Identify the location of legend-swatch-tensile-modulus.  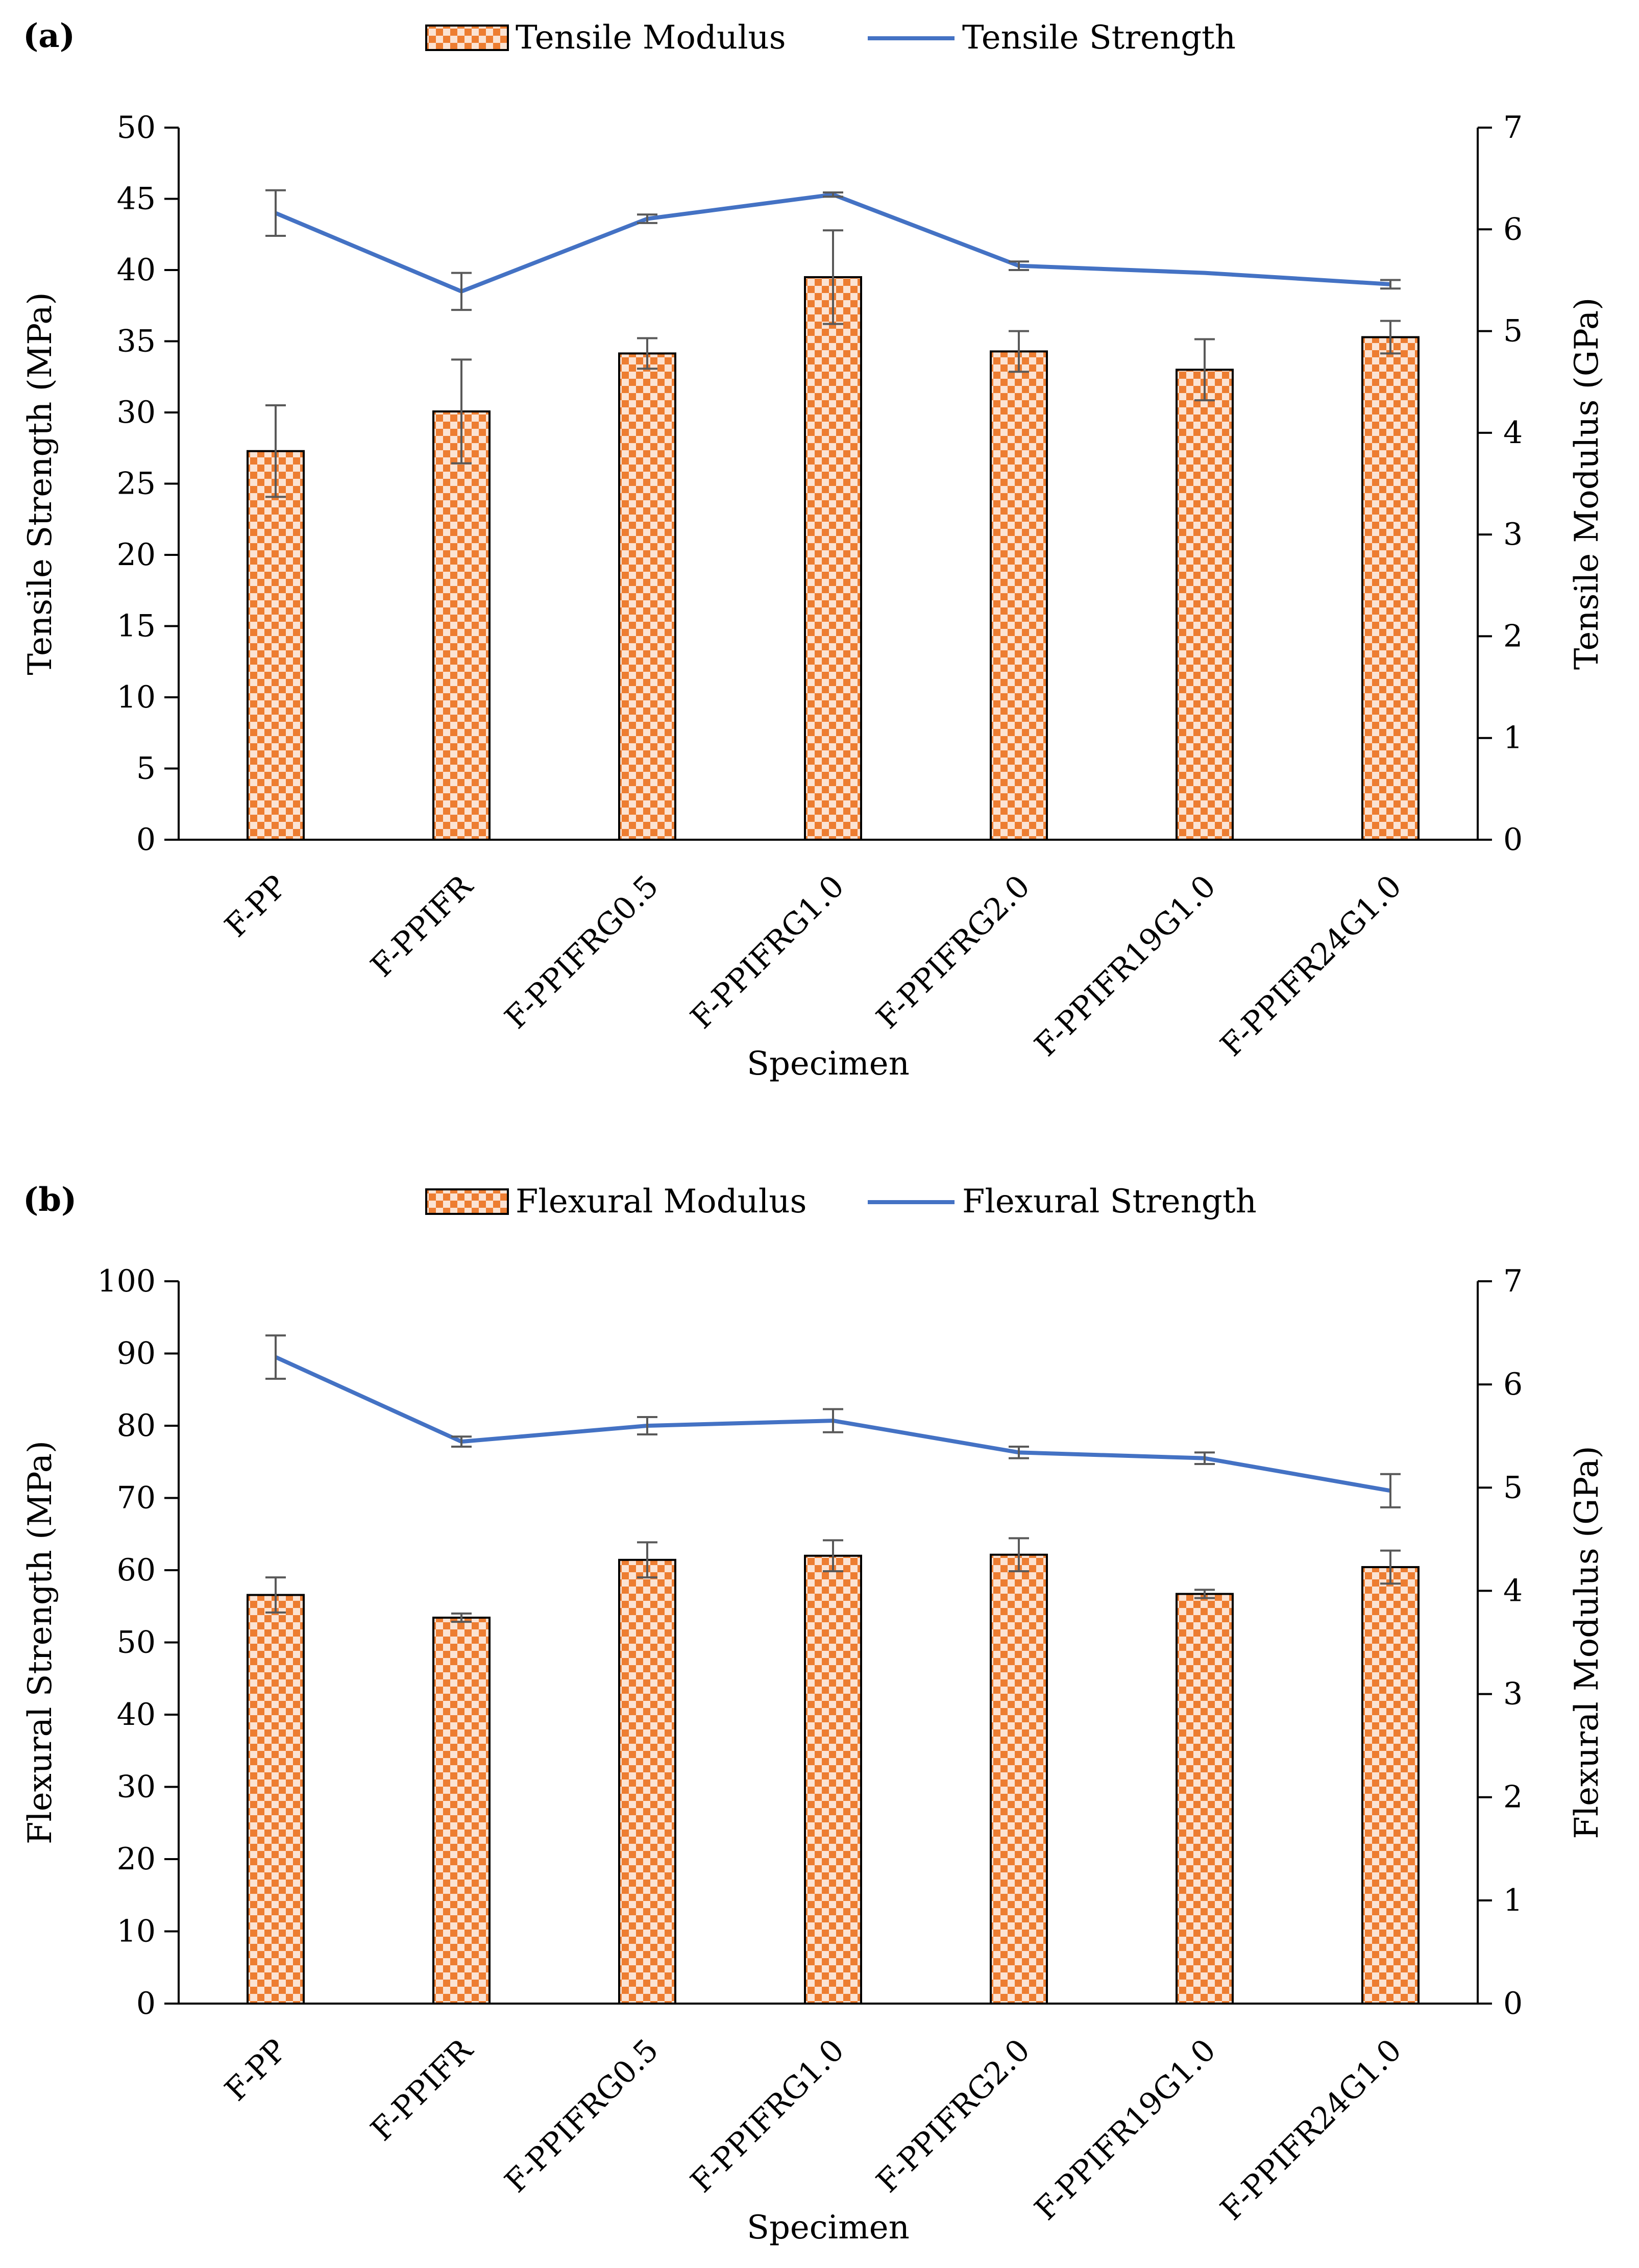
(467, 38).